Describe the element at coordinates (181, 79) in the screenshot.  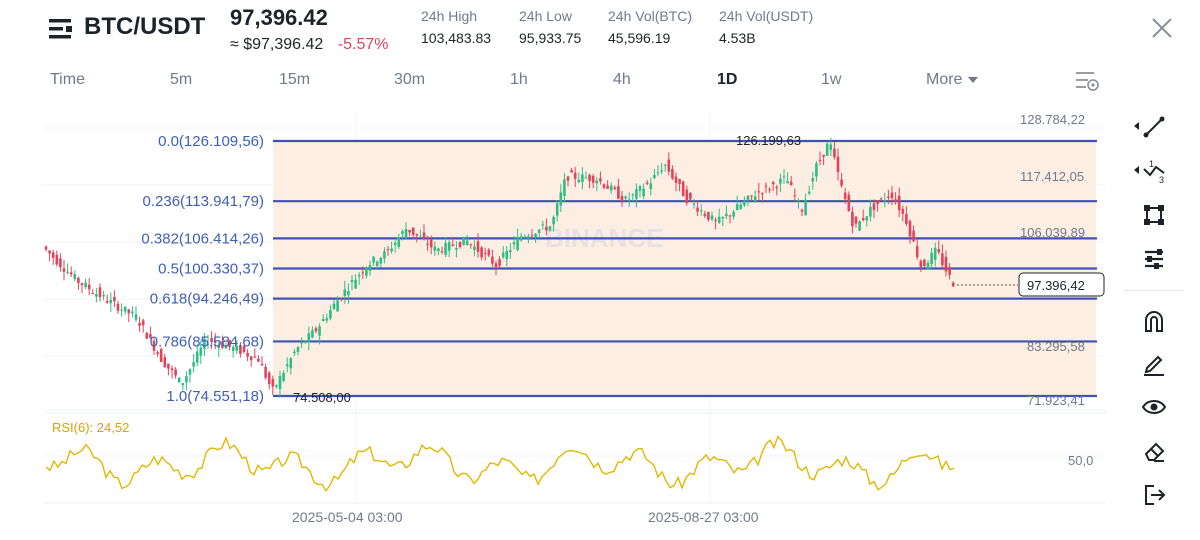
I see `tf-5m: 5m` at that location.